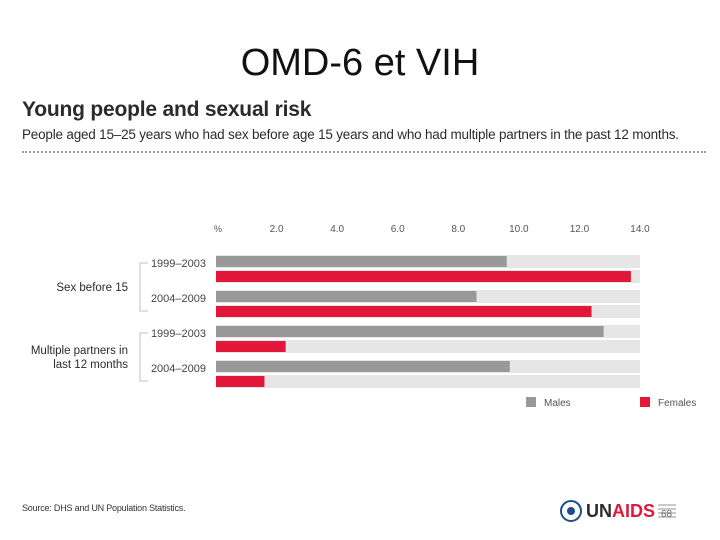  I want to click on group-label: Sex before 15, so click(92, 288).